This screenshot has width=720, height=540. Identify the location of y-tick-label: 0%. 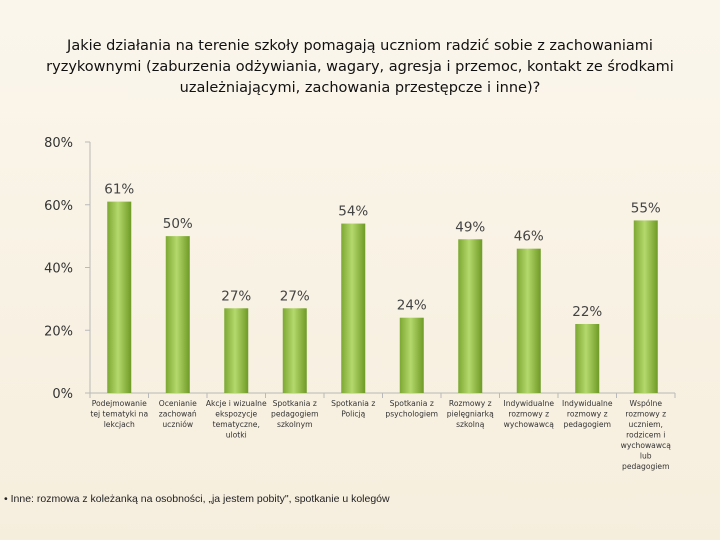
(62, 394).